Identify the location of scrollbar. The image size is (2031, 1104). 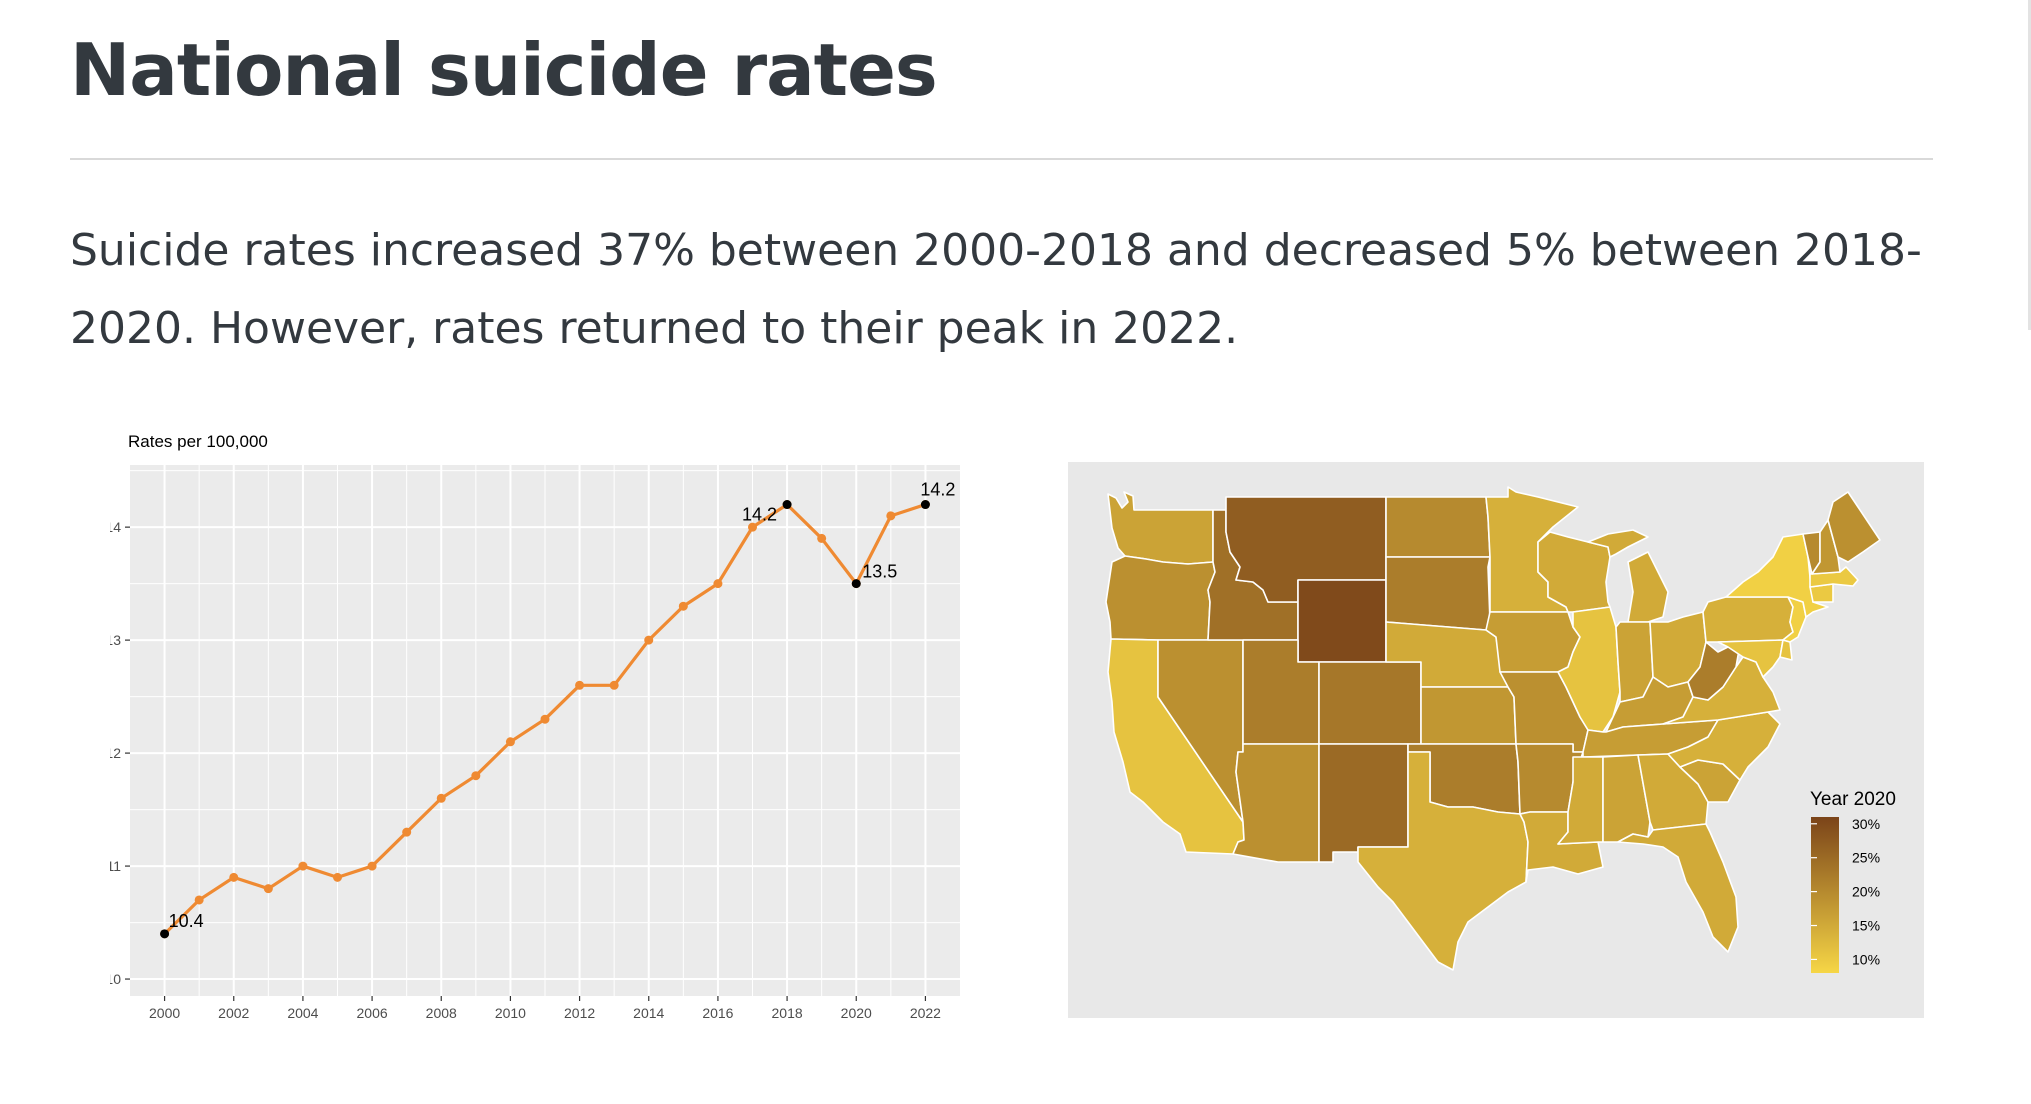
(2029, 165).